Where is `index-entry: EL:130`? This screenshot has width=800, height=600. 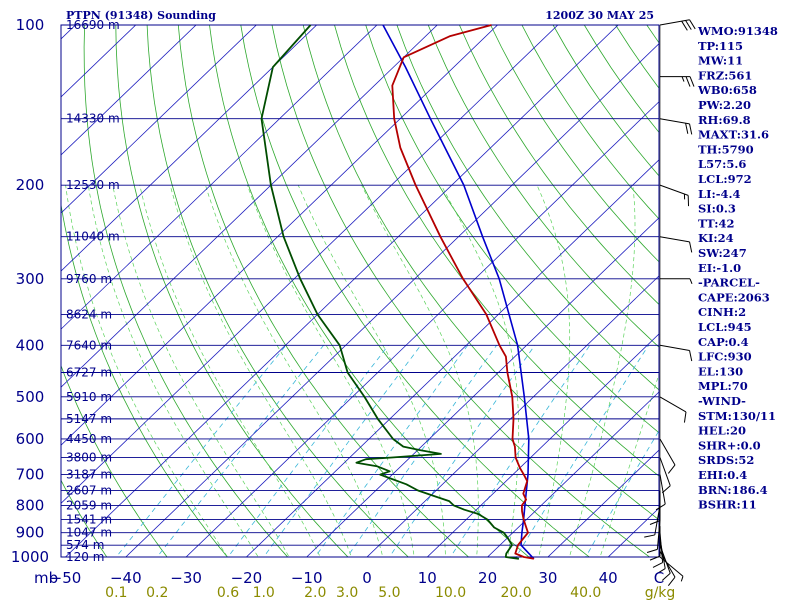
index-entry: EL:130 is located at coordinates (720, 371).